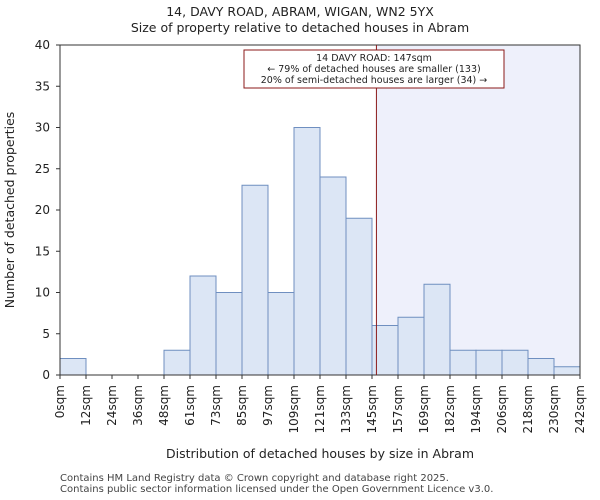  I want to click on y-tick-label: 0, so click(46, 375).